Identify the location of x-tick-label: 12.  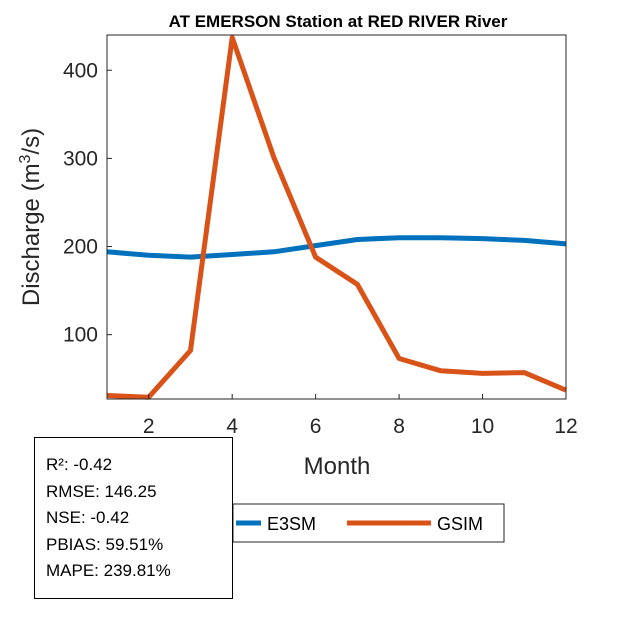
(565, 426).